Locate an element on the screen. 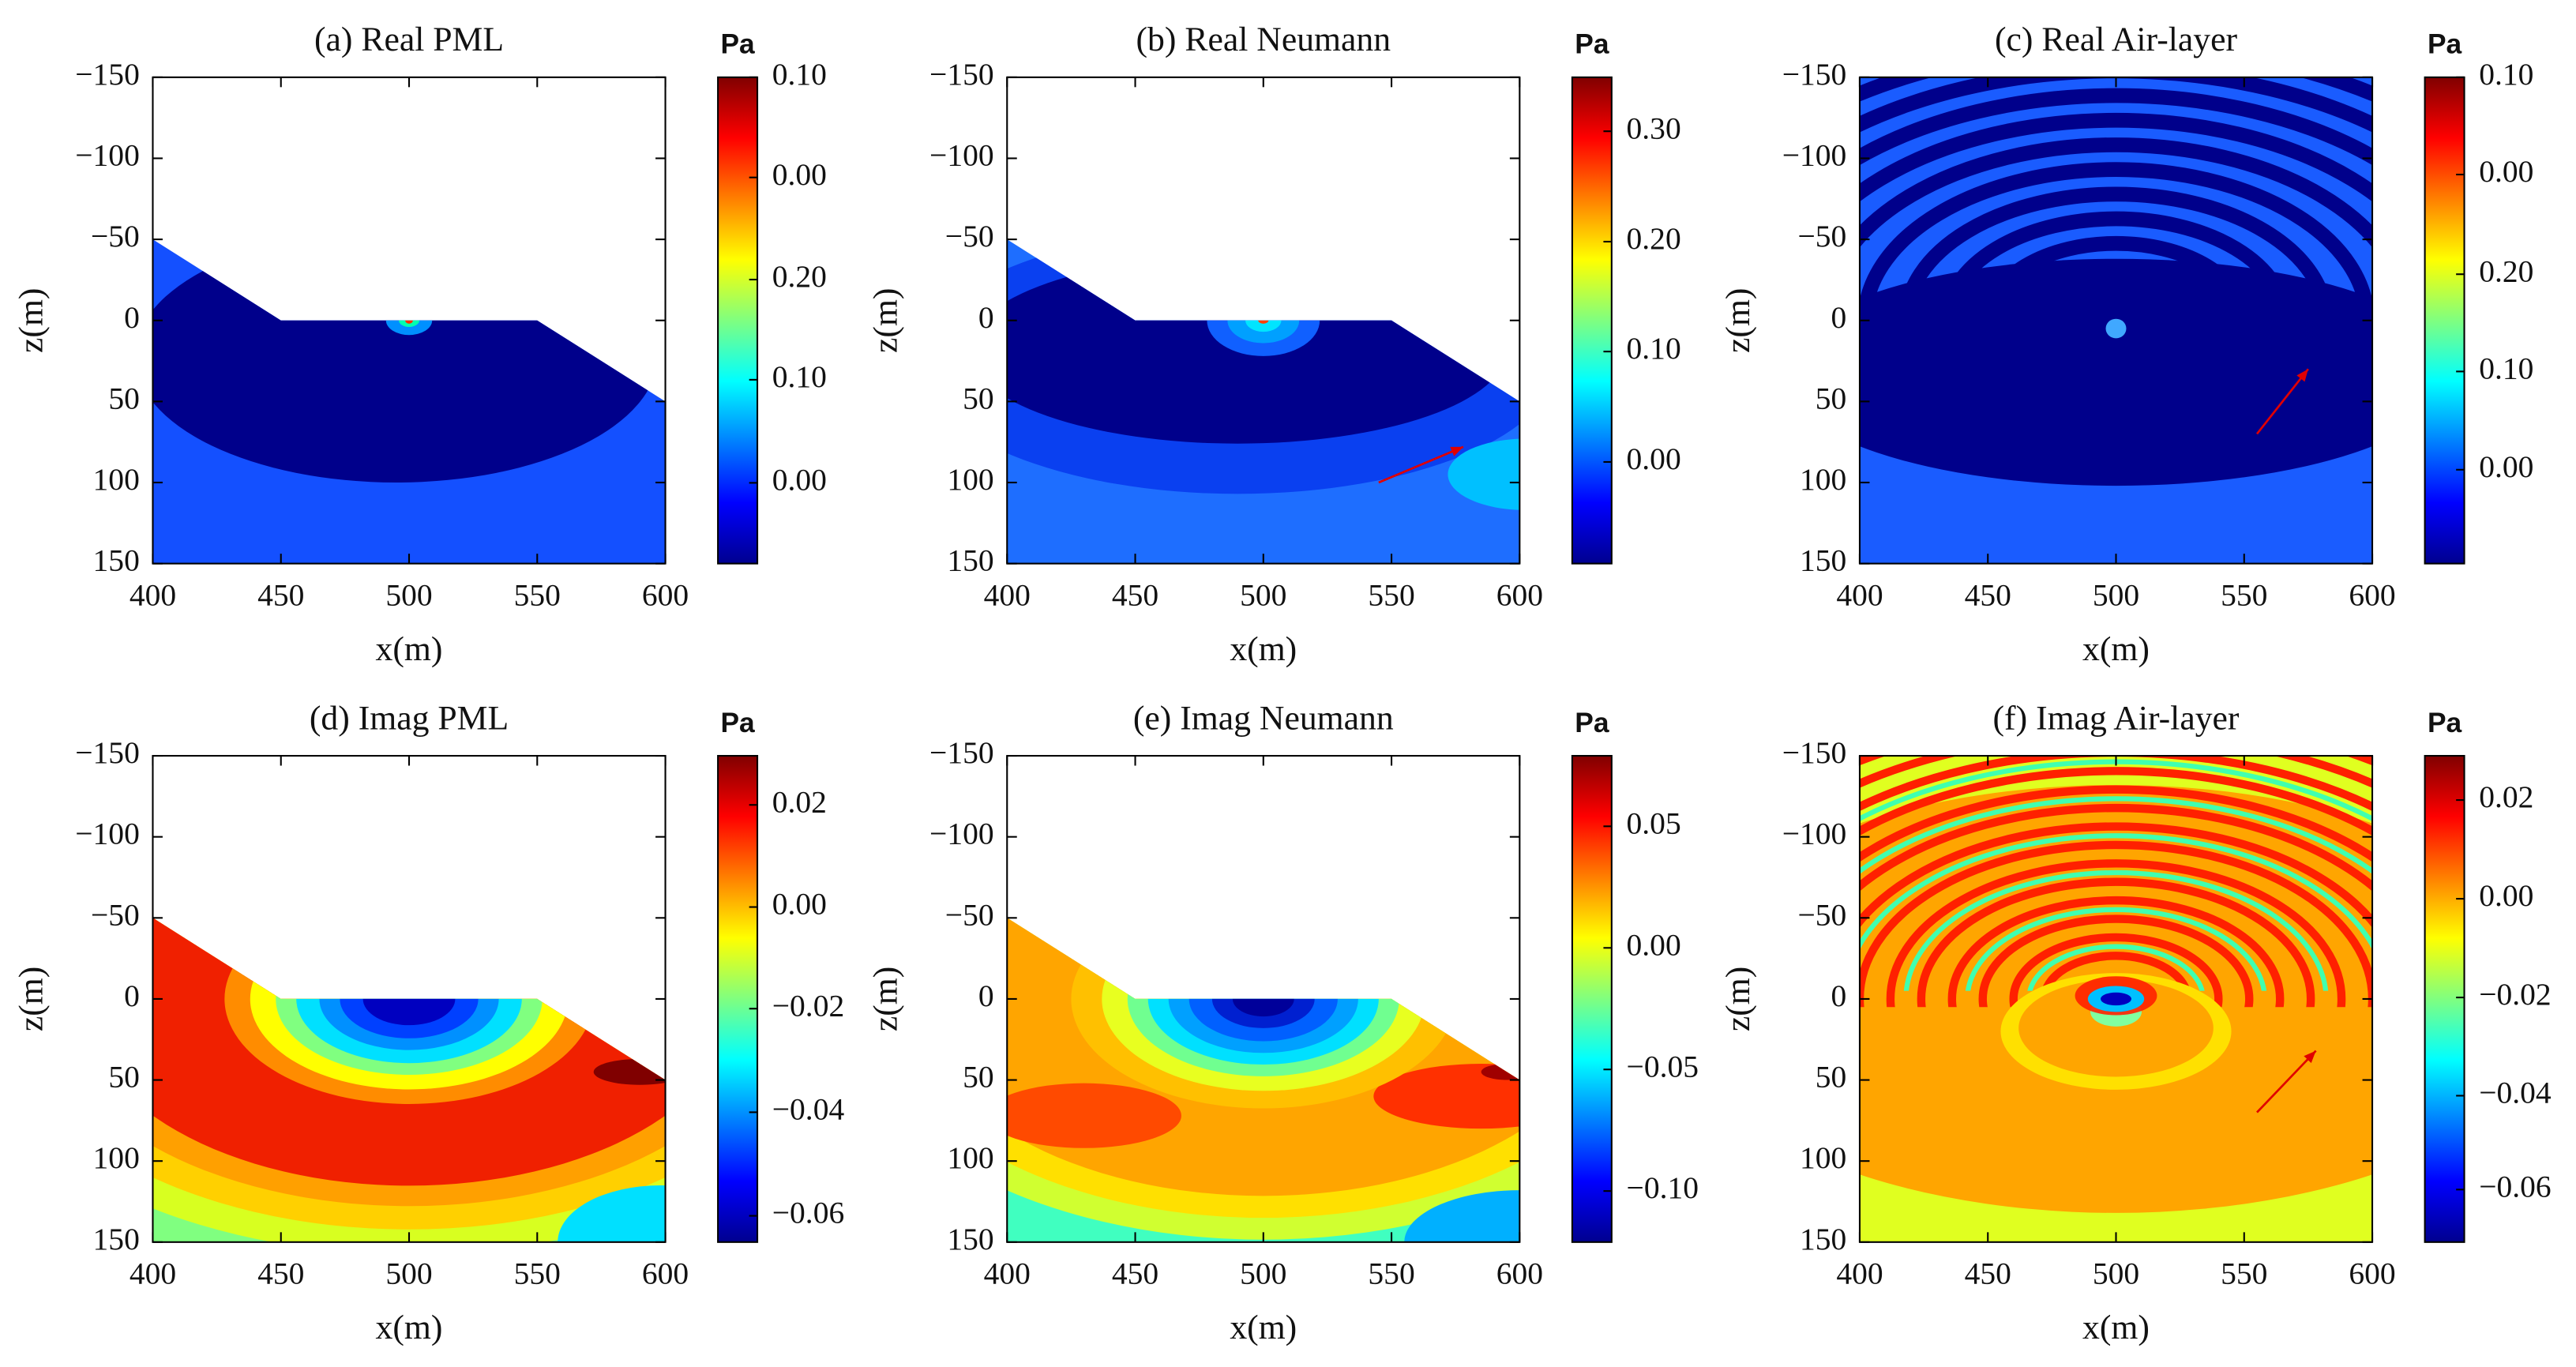 The width and height of the screenshot is (2576, 1367). annotation-arrowhead is located at coordinates (2302, 376).